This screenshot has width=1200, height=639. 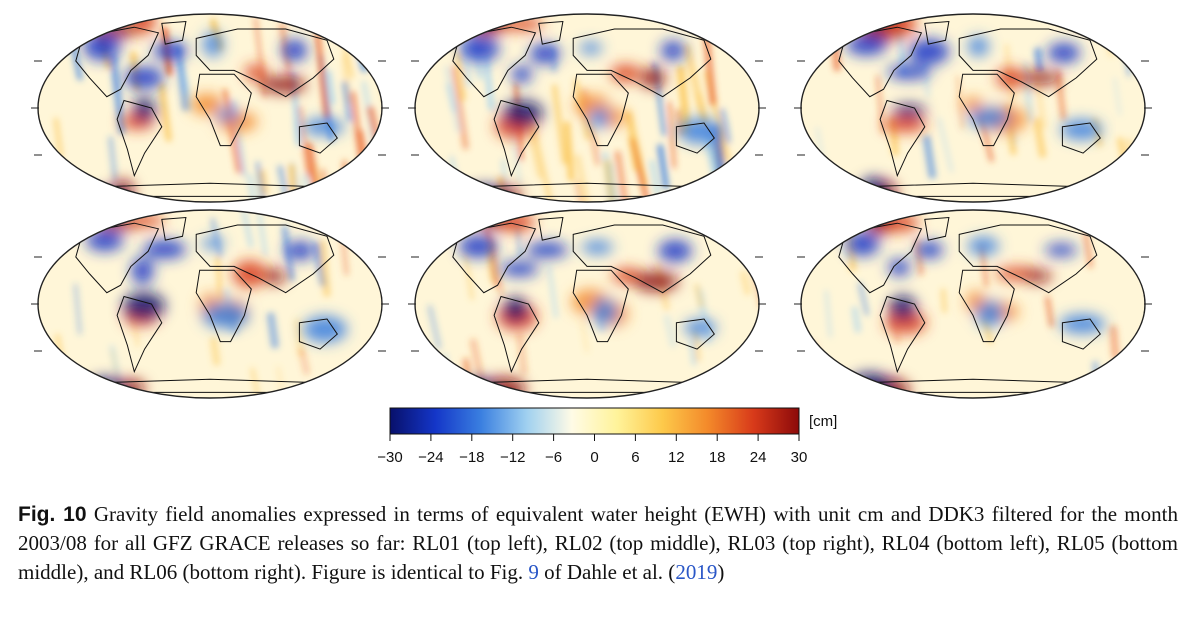 I want to click on colorbar: −30 −24 −18 −12 −6 0 6 12 18 24 30 [cm], so click(x=607, y=436).